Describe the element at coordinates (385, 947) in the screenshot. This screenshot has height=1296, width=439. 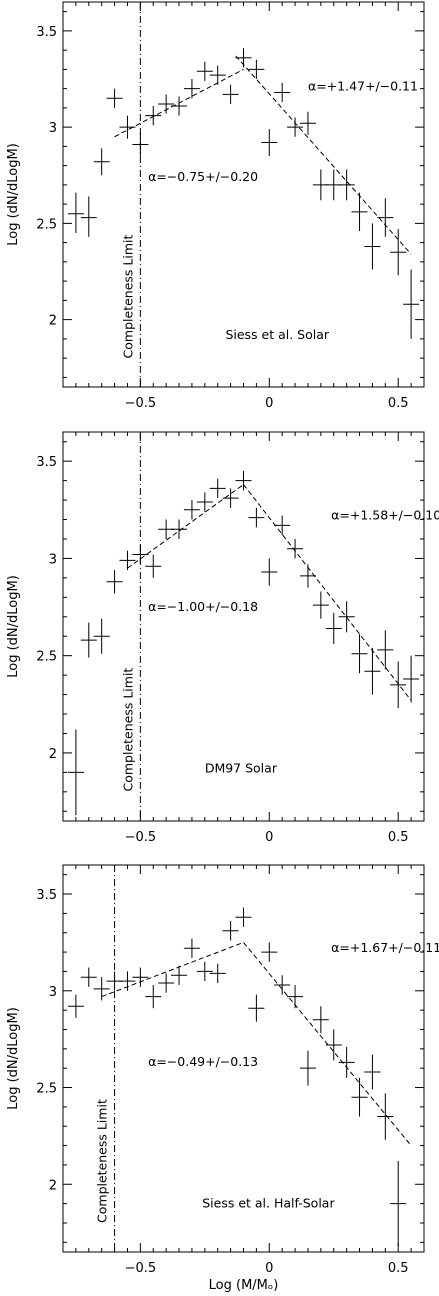
I see `slope-label-2: α=+1.67+/−0.11` at that location.